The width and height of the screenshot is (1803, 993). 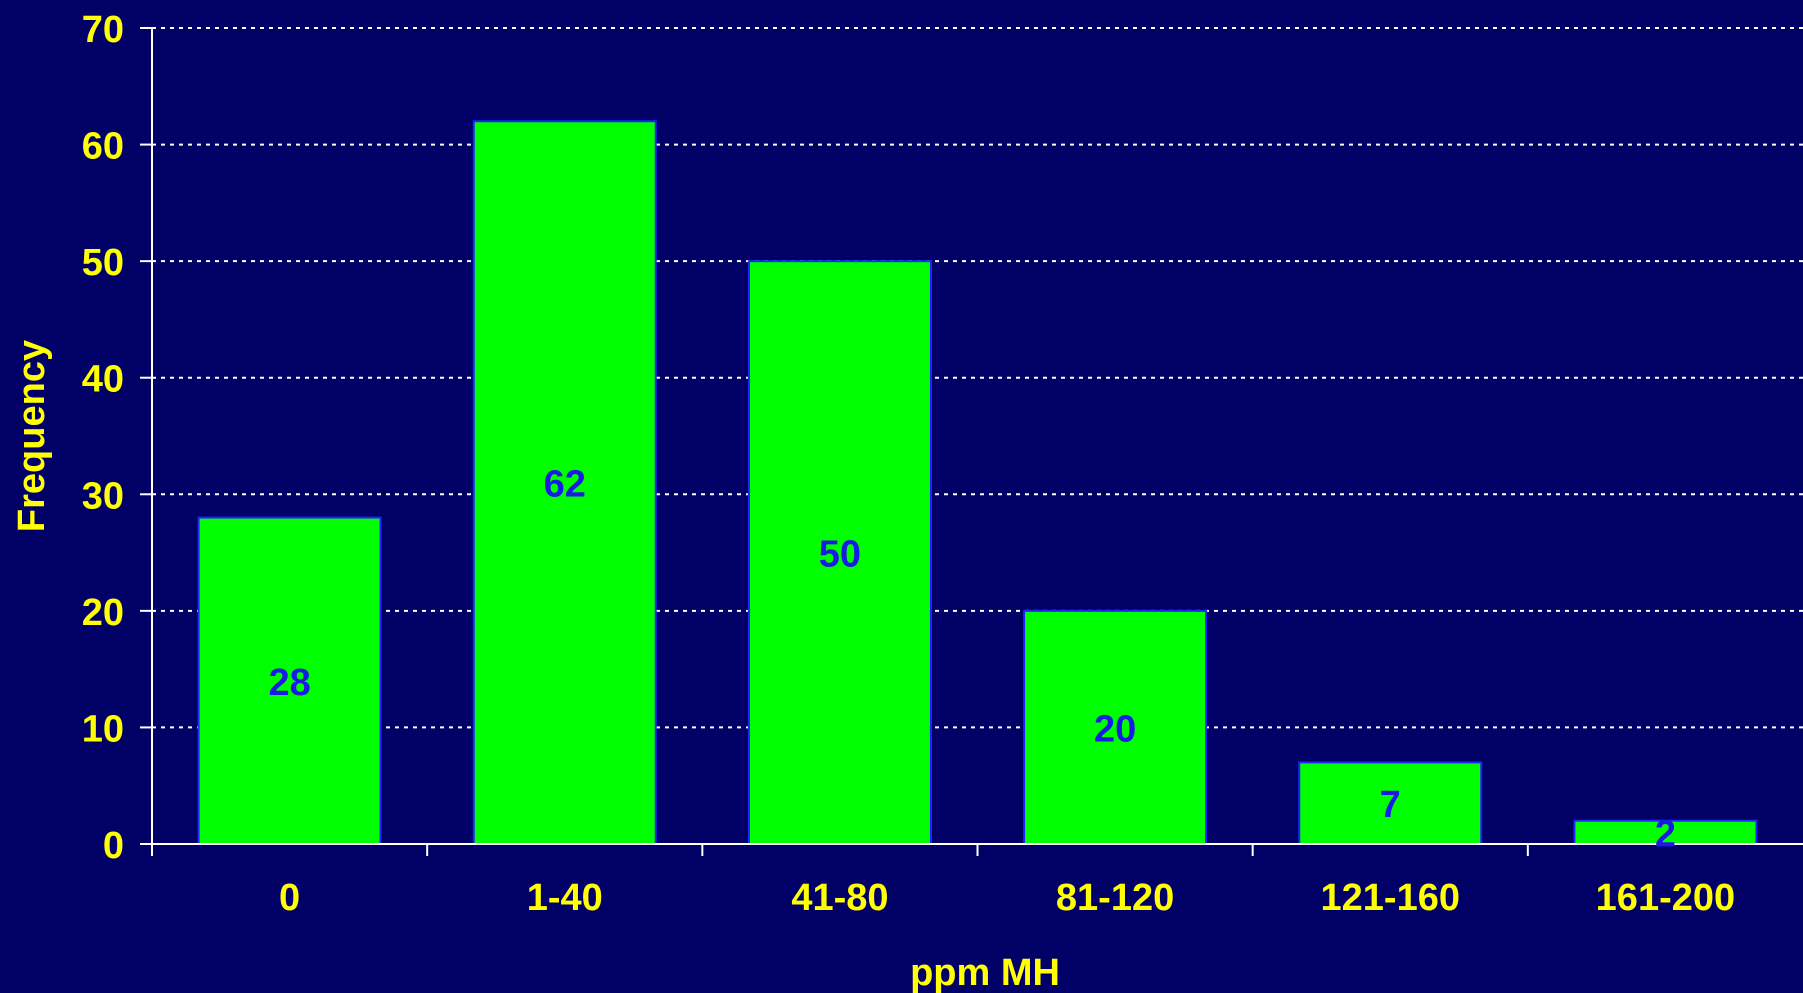 I want to click on x-tick-label: 161-200, so click(x=1665, y=898).